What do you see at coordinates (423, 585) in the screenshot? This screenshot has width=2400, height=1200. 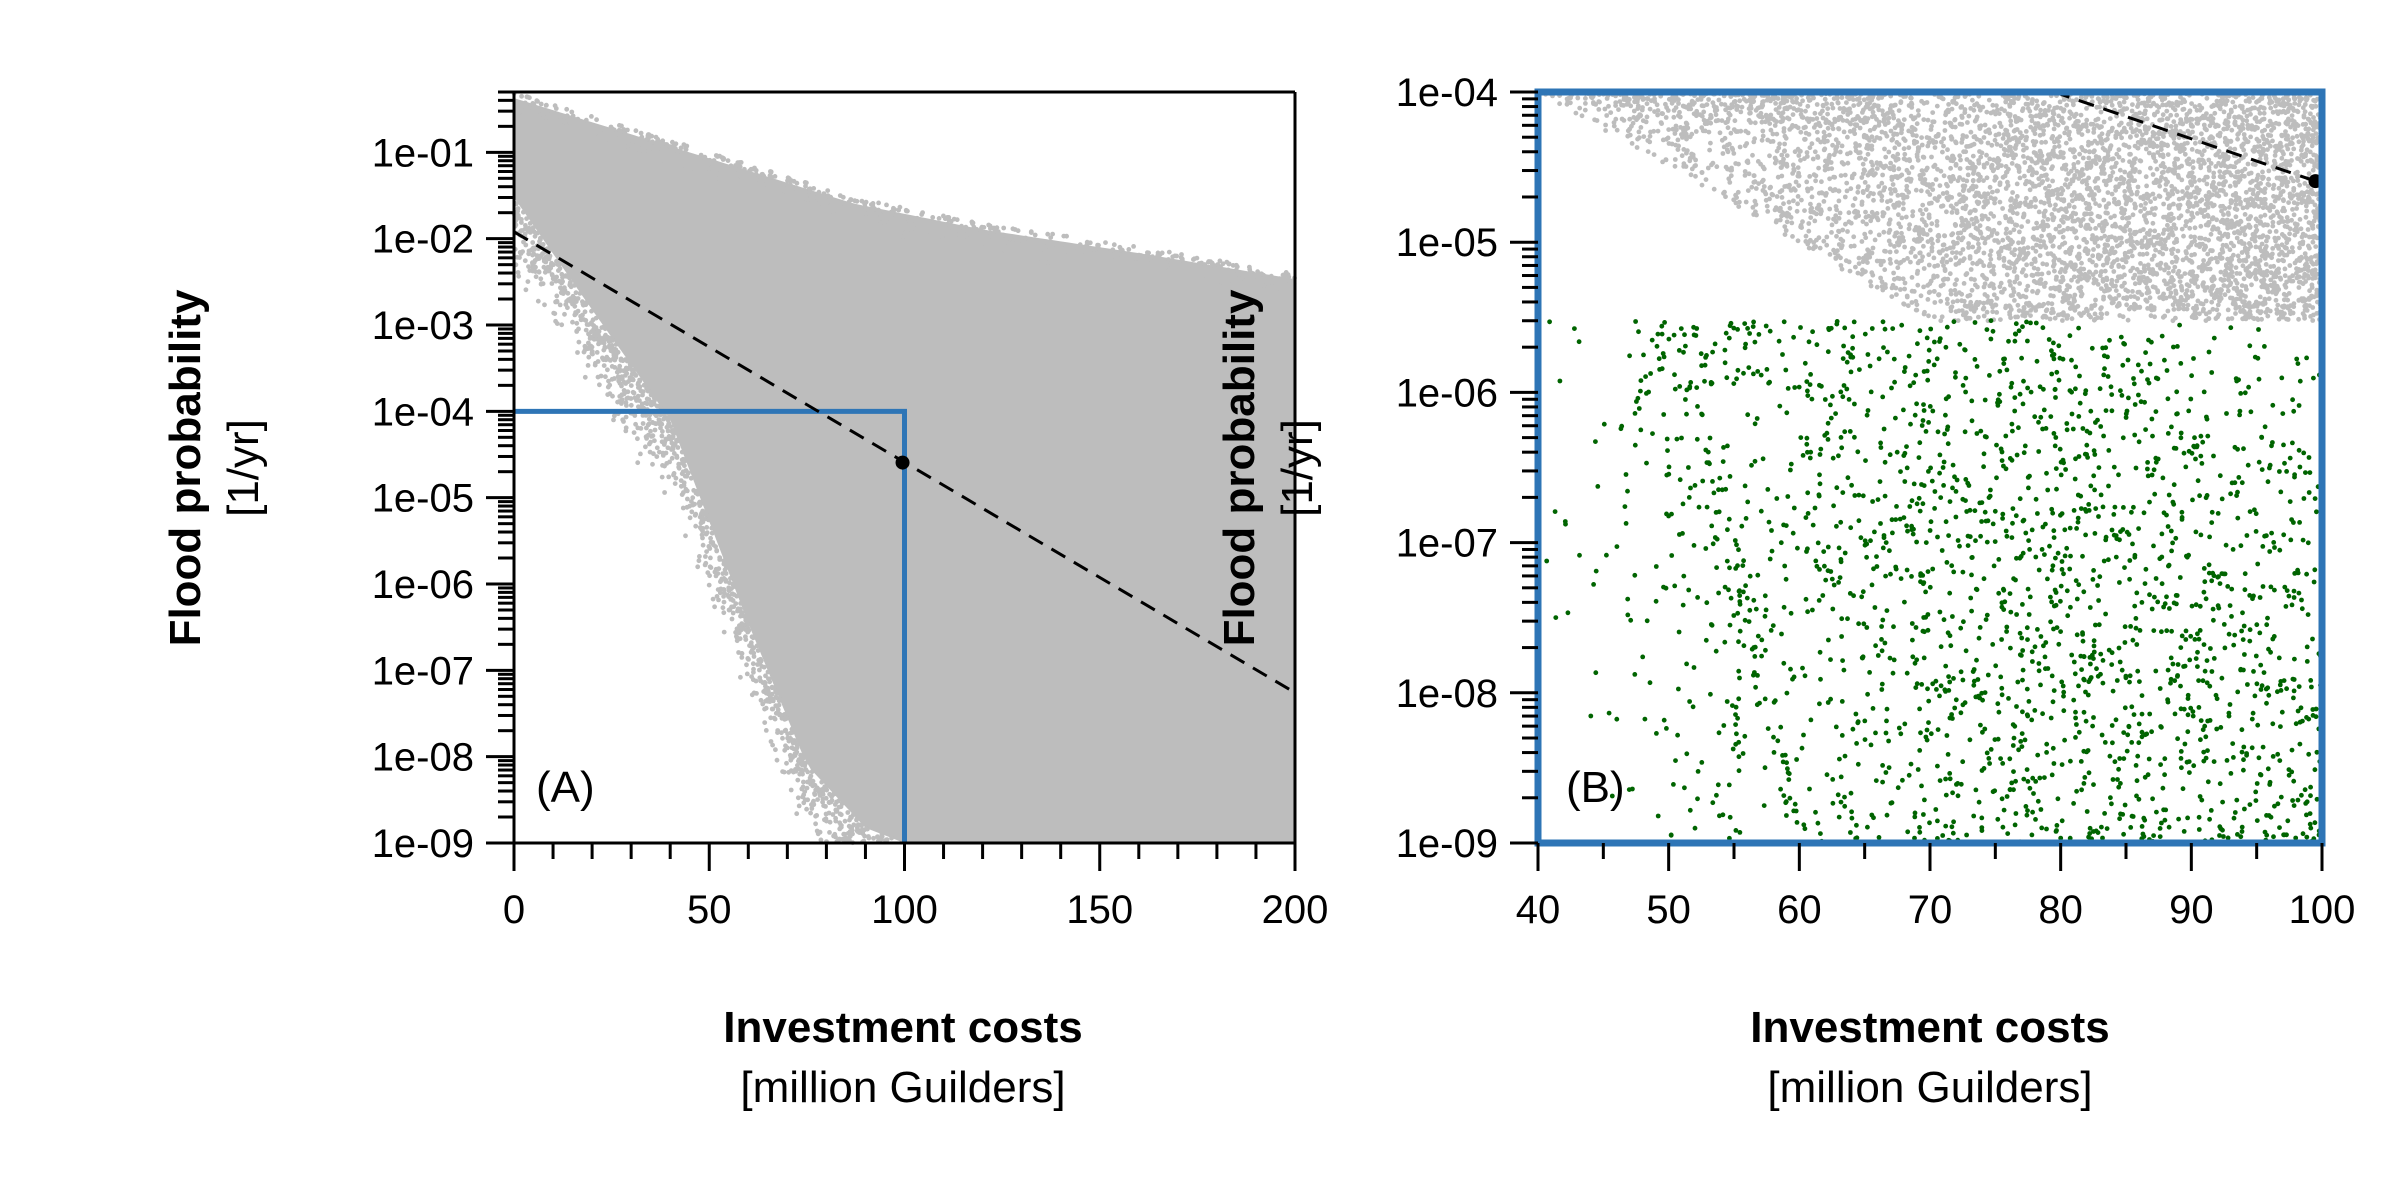 I see `y-tick-label: 1e-06` at bounding box center [423, 585].